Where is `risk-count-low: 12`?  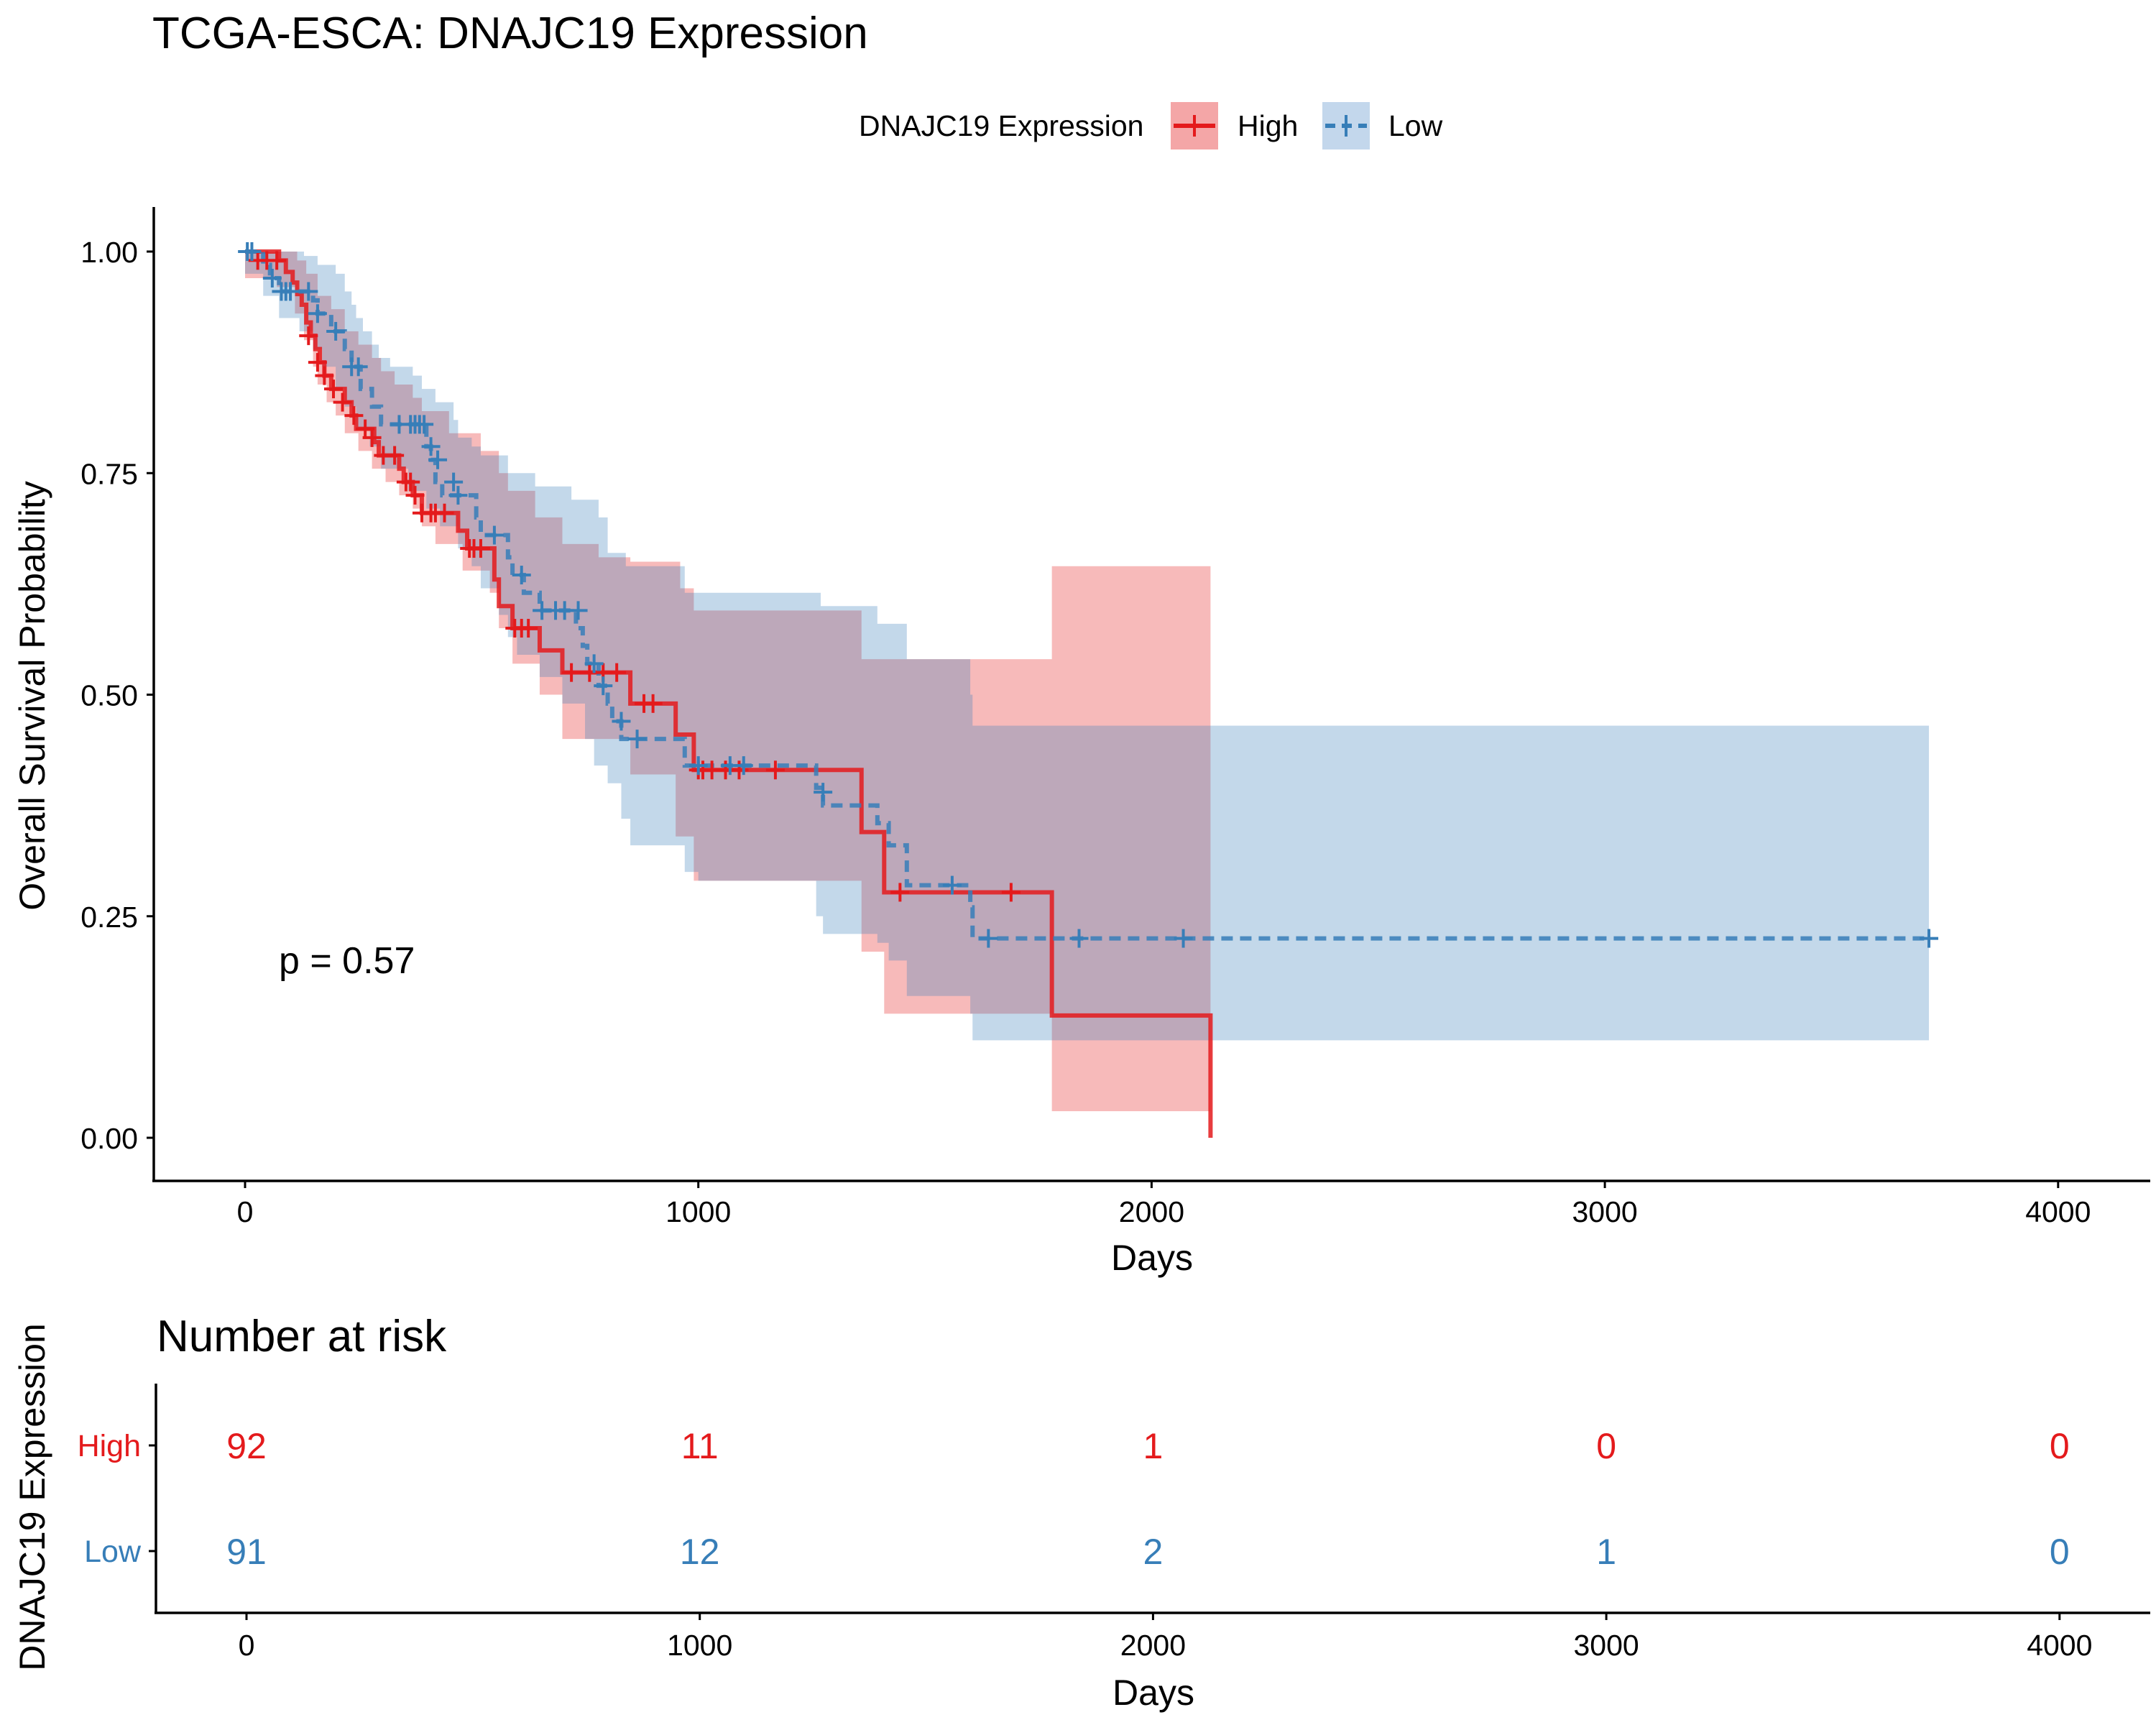 risk-count-low: 12 is located at coordinates (700, 1552).